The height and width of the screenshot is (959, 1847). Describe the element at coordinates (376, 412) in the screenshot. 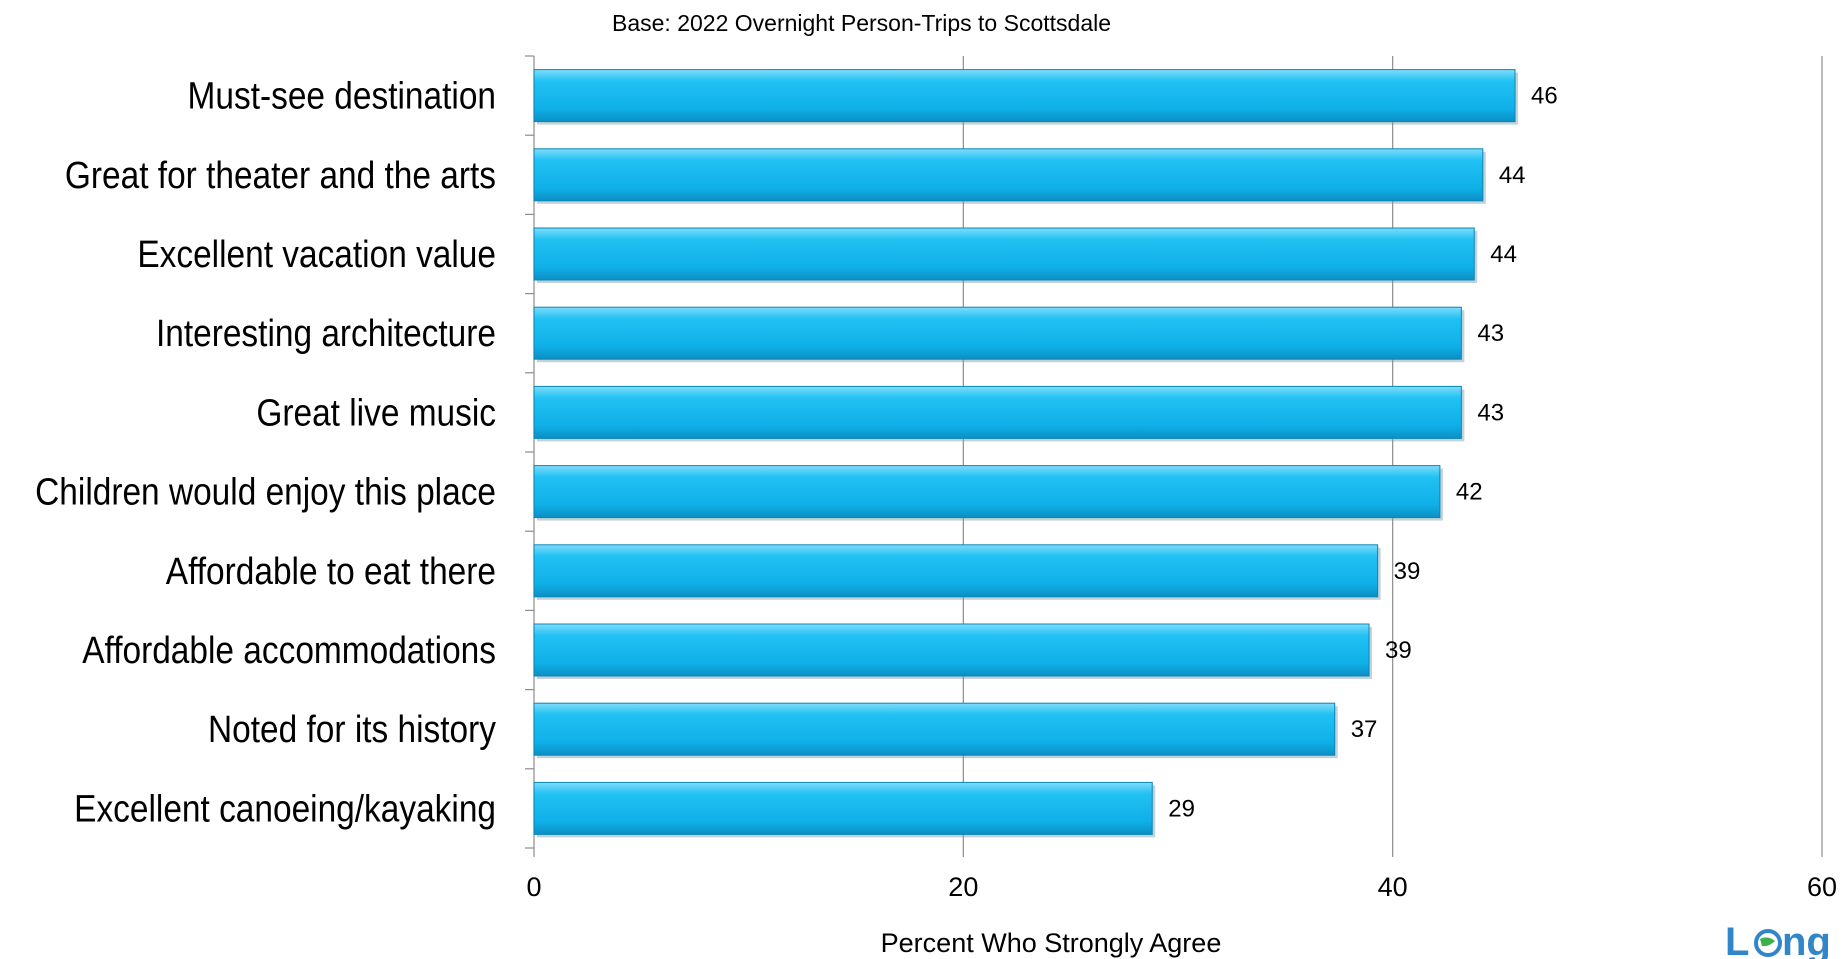

I see `category-label: Great live music` at that location.